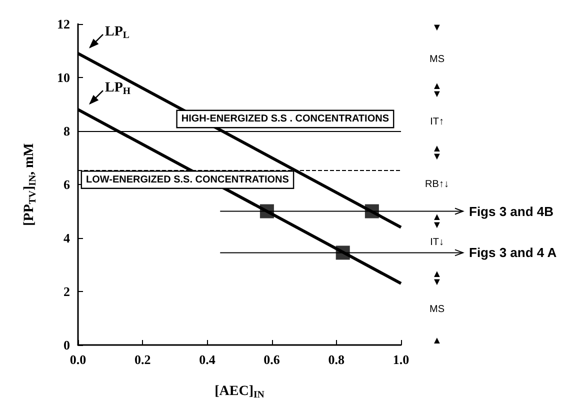 This screenshot has height=413, width=569. What do you see at coordinates (63, 77) in the screenshot?
I see `y-tick-label: 10` at bounding box center [63, 77].